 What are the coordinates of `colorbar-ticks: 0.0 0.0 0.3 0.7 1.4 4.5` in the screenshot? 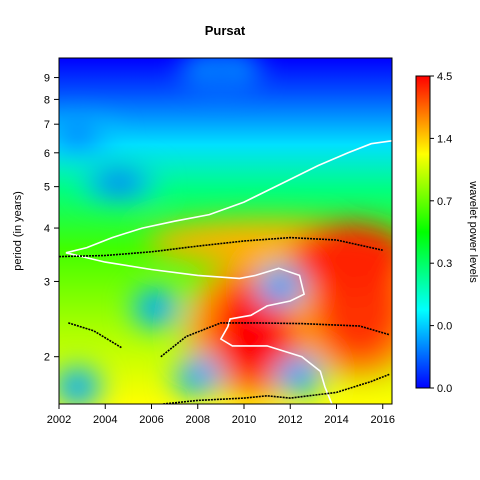 It's located at (441, 233).